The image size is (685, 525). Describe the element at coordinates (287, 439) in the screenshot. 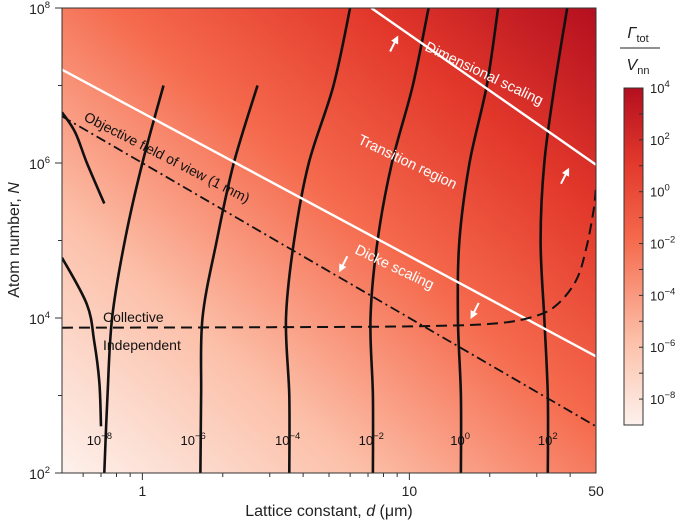

I see `contour-label-2: 10−4` at that location.